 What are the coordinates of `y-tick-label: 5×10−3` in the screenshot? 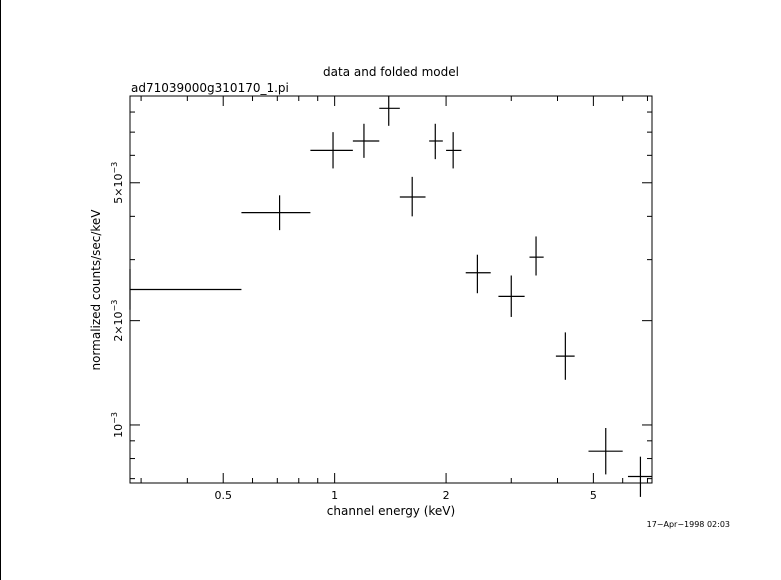 It's located at (117, 183).